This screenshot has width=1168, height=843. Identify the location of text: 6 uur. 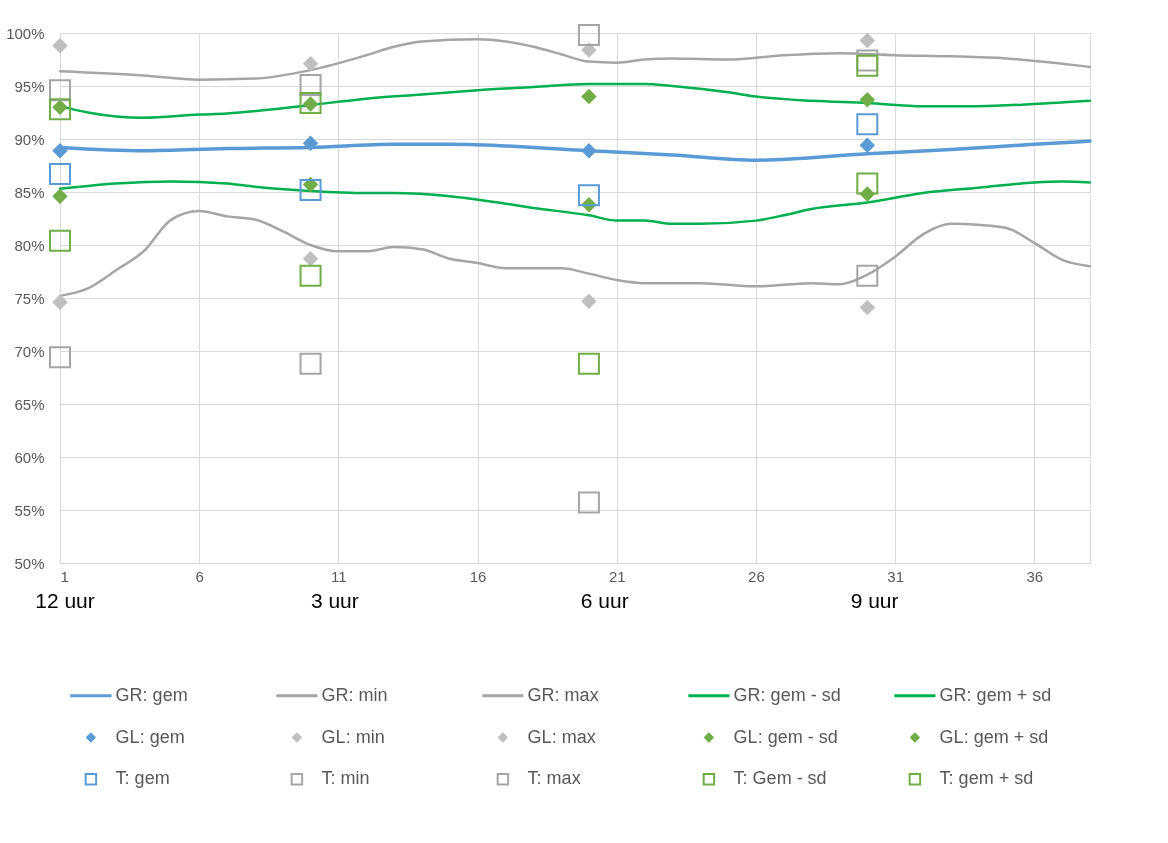
(604, 600).